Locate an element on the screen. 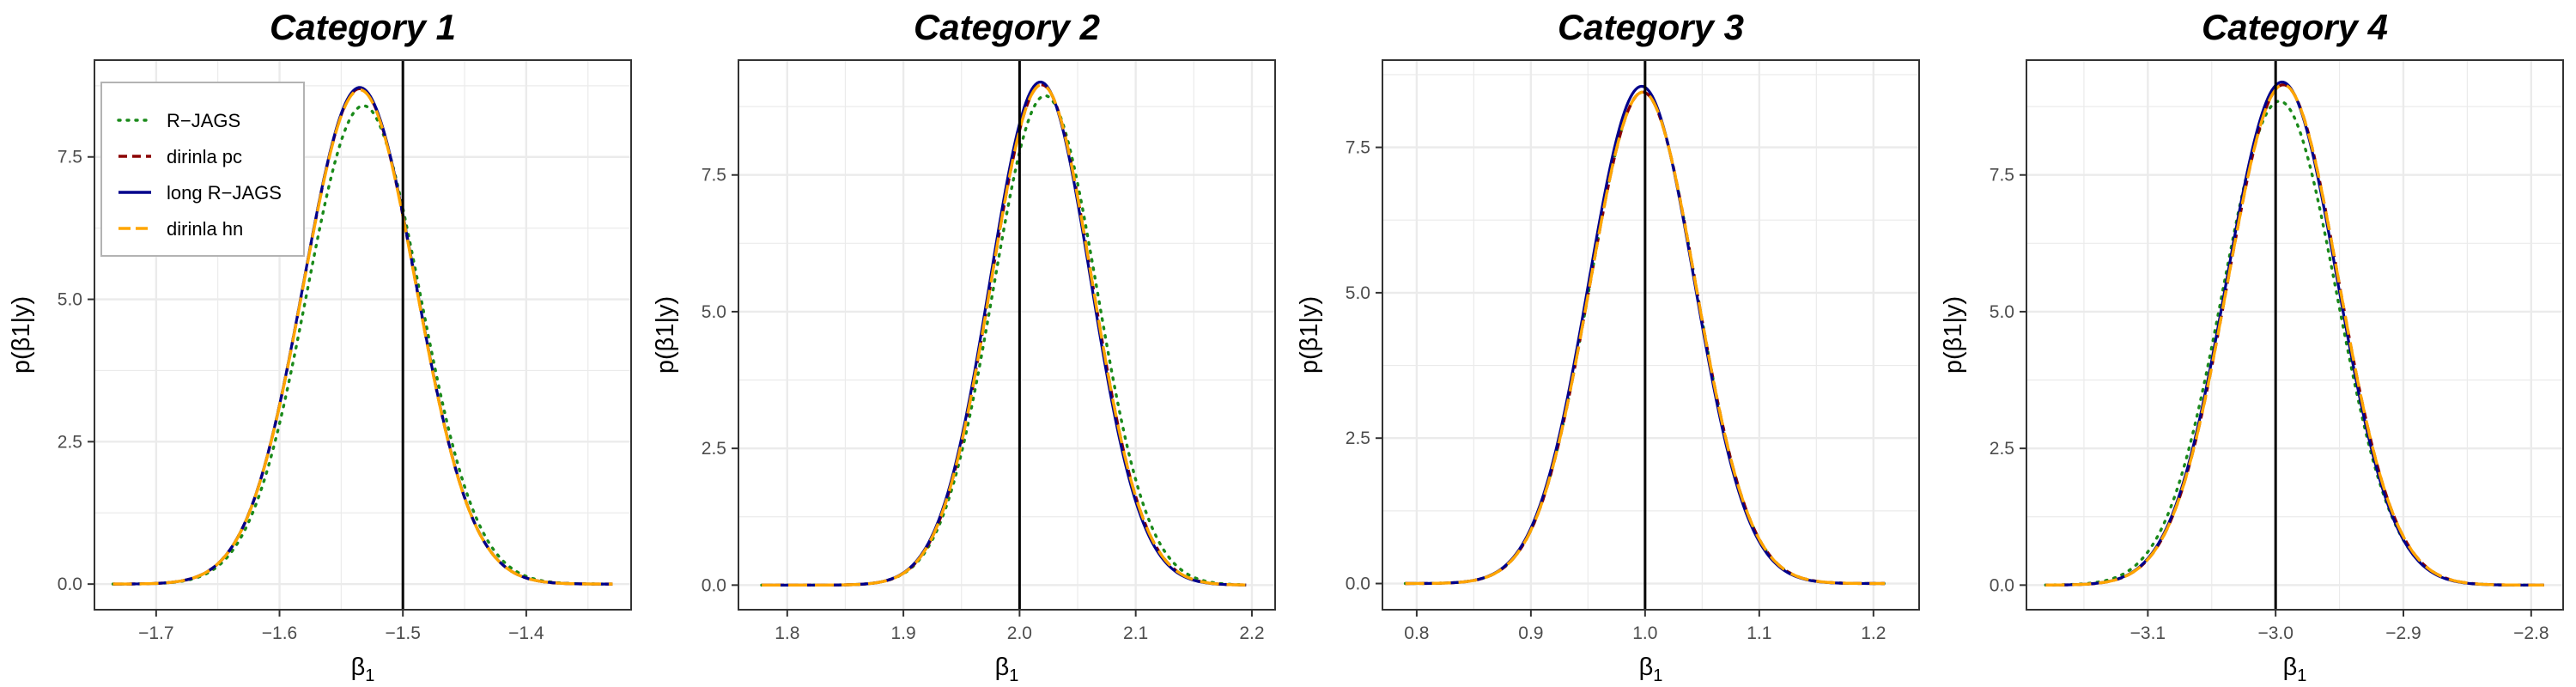 Image resolution: width=2576 pixels, height=687 pixels. x-tick-label: −2.9 is located at coordinates (2403, 633).